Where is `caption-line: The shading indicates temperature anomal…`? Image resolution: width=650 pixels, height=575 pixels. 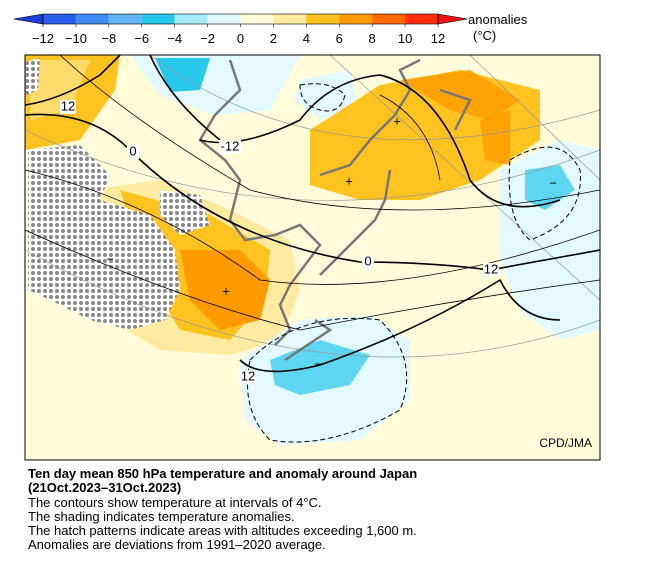 caption-line: The shading indicates temperature anomal… is located at coordinates (161, 516).